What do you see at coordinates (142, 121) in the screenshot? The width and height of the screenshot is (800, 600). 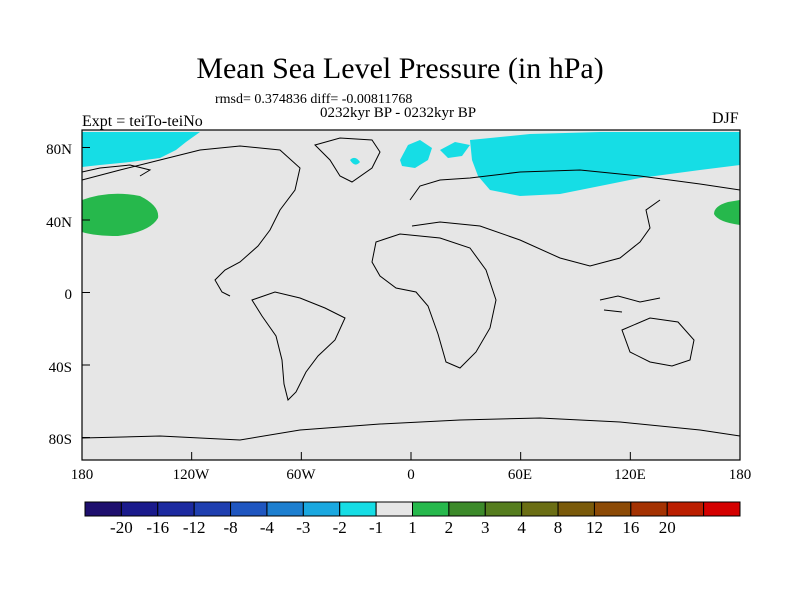 I see `experiment-label: Expt = teiTo-teiNo` at bounding box center [142, 121].